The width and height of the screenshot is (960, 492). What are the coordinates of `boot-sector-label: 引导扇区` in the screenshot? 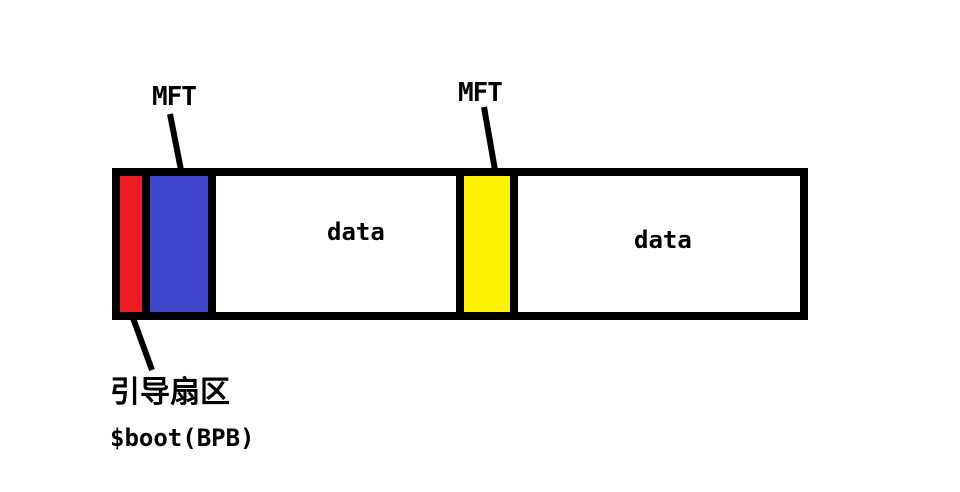 It's located at (170, 392).